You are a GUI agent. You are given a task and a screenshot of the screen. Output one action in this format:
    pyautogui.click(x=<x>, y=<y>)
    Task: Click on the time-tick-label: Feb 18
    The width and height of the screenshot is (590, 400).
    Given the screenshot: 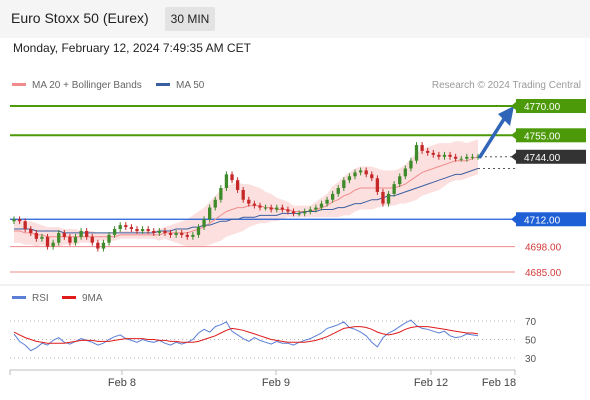 What is the action you would take?
    pyautogui.click(x=499, y=383)
    